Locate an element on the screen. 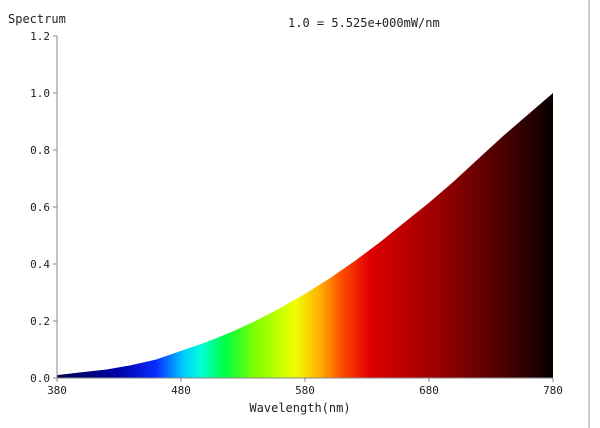 This screenshot has height=428, width=600. x-tick-label: 780 is located at coordinates (553, 390).